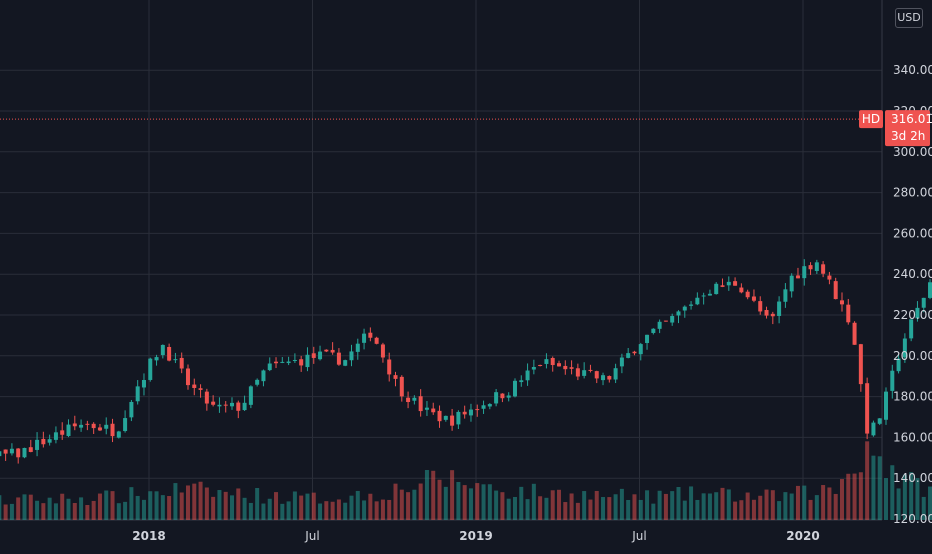 The height and width of the screenshot is (554, 932). What do you see at coordinates (912, 193) in the screenshot?
I see `price-tick-label: 280.00` at bounding box center [912, 193].